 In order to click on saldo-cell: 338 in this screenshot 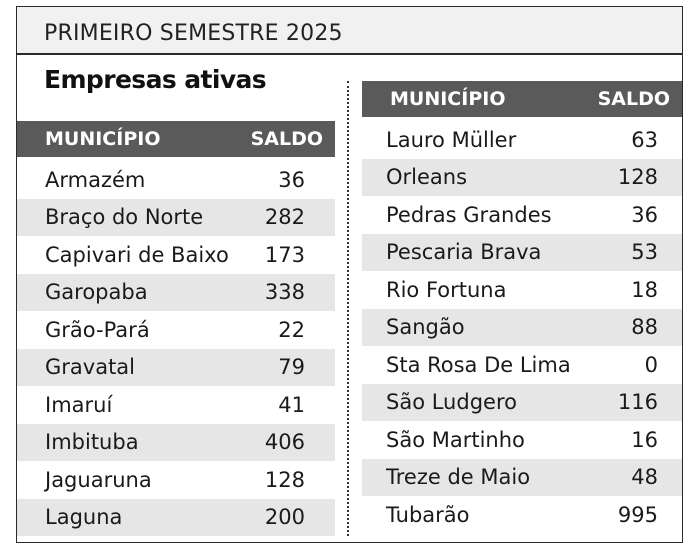, I will do `click(284, 292)`.